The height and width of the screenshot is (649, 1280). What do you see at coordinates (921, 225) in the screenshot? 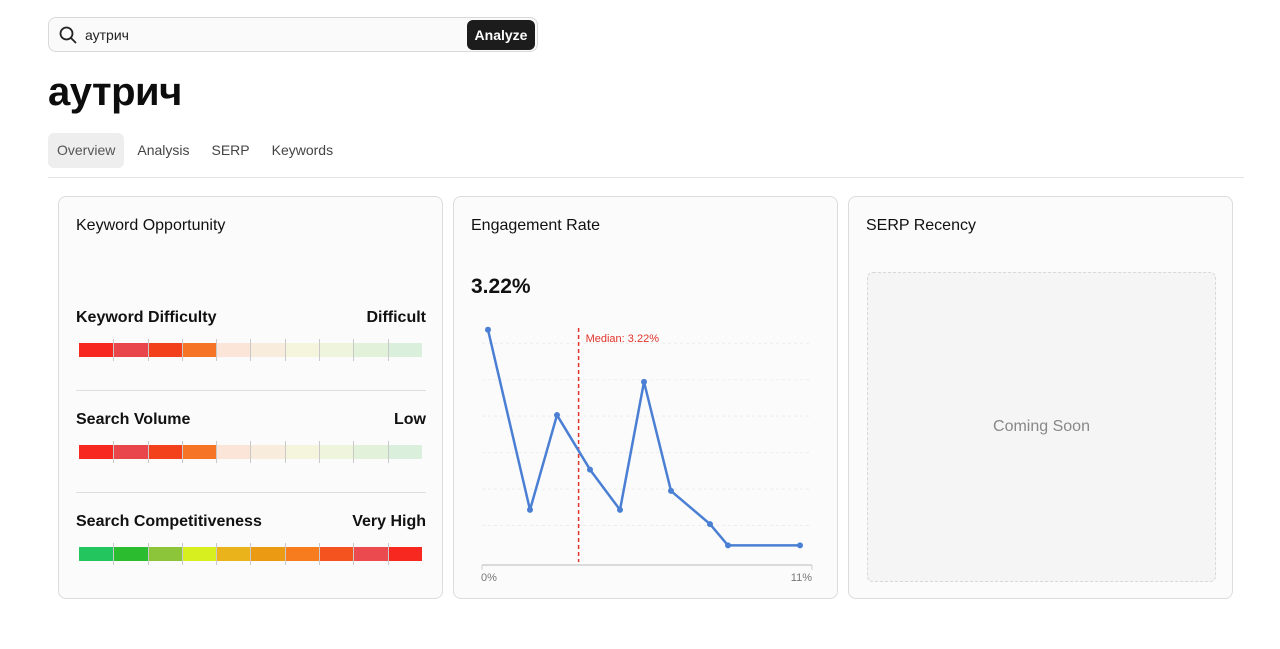
I see `card-title: SERP Recency` at bounding box center [921, 225].